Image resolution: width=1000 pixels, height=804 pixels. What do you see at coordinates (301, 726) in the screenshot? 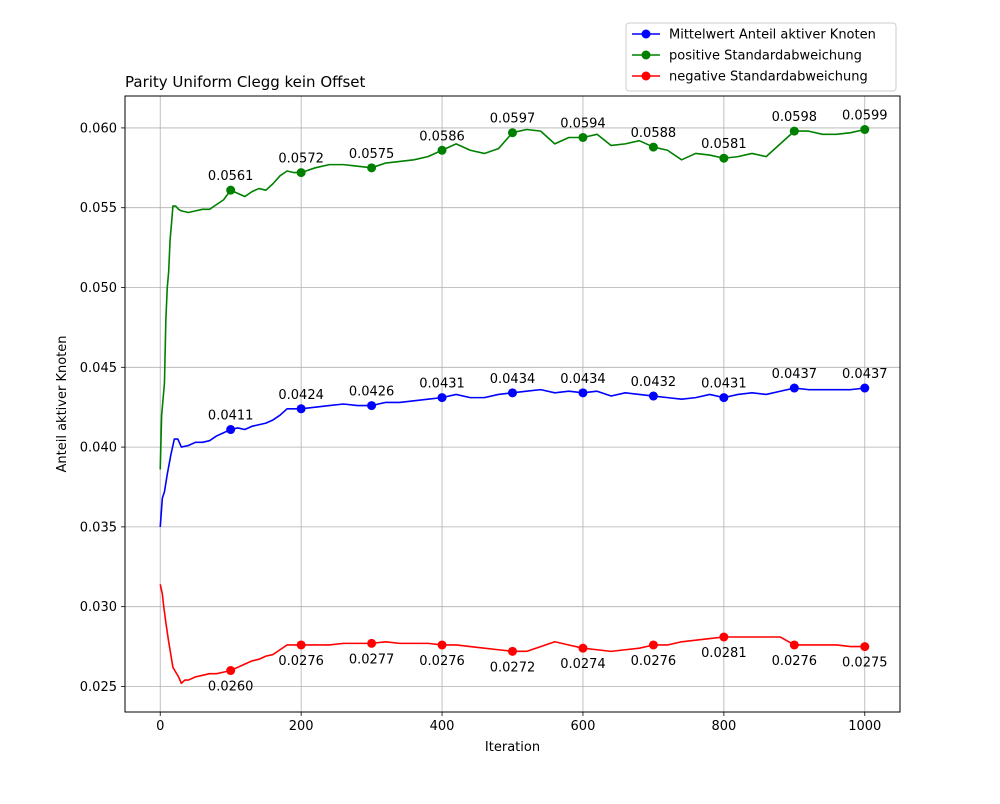
I see `x-tick-label: 200` at bounding box center [301, 726].